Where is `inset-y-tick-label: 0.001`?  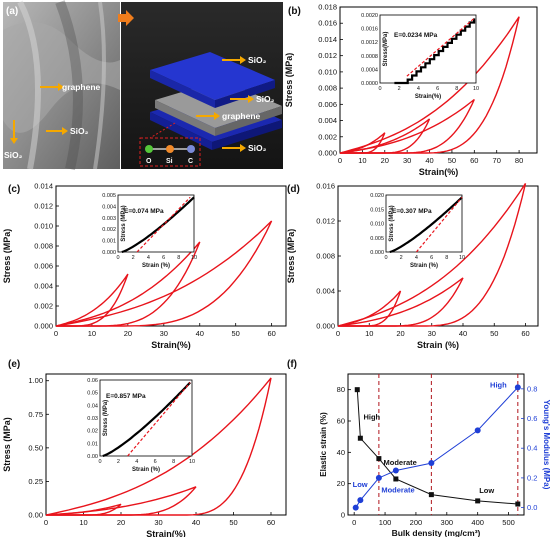
inset-y-tick-label: 0.001 is located at coordinates (109, 242).